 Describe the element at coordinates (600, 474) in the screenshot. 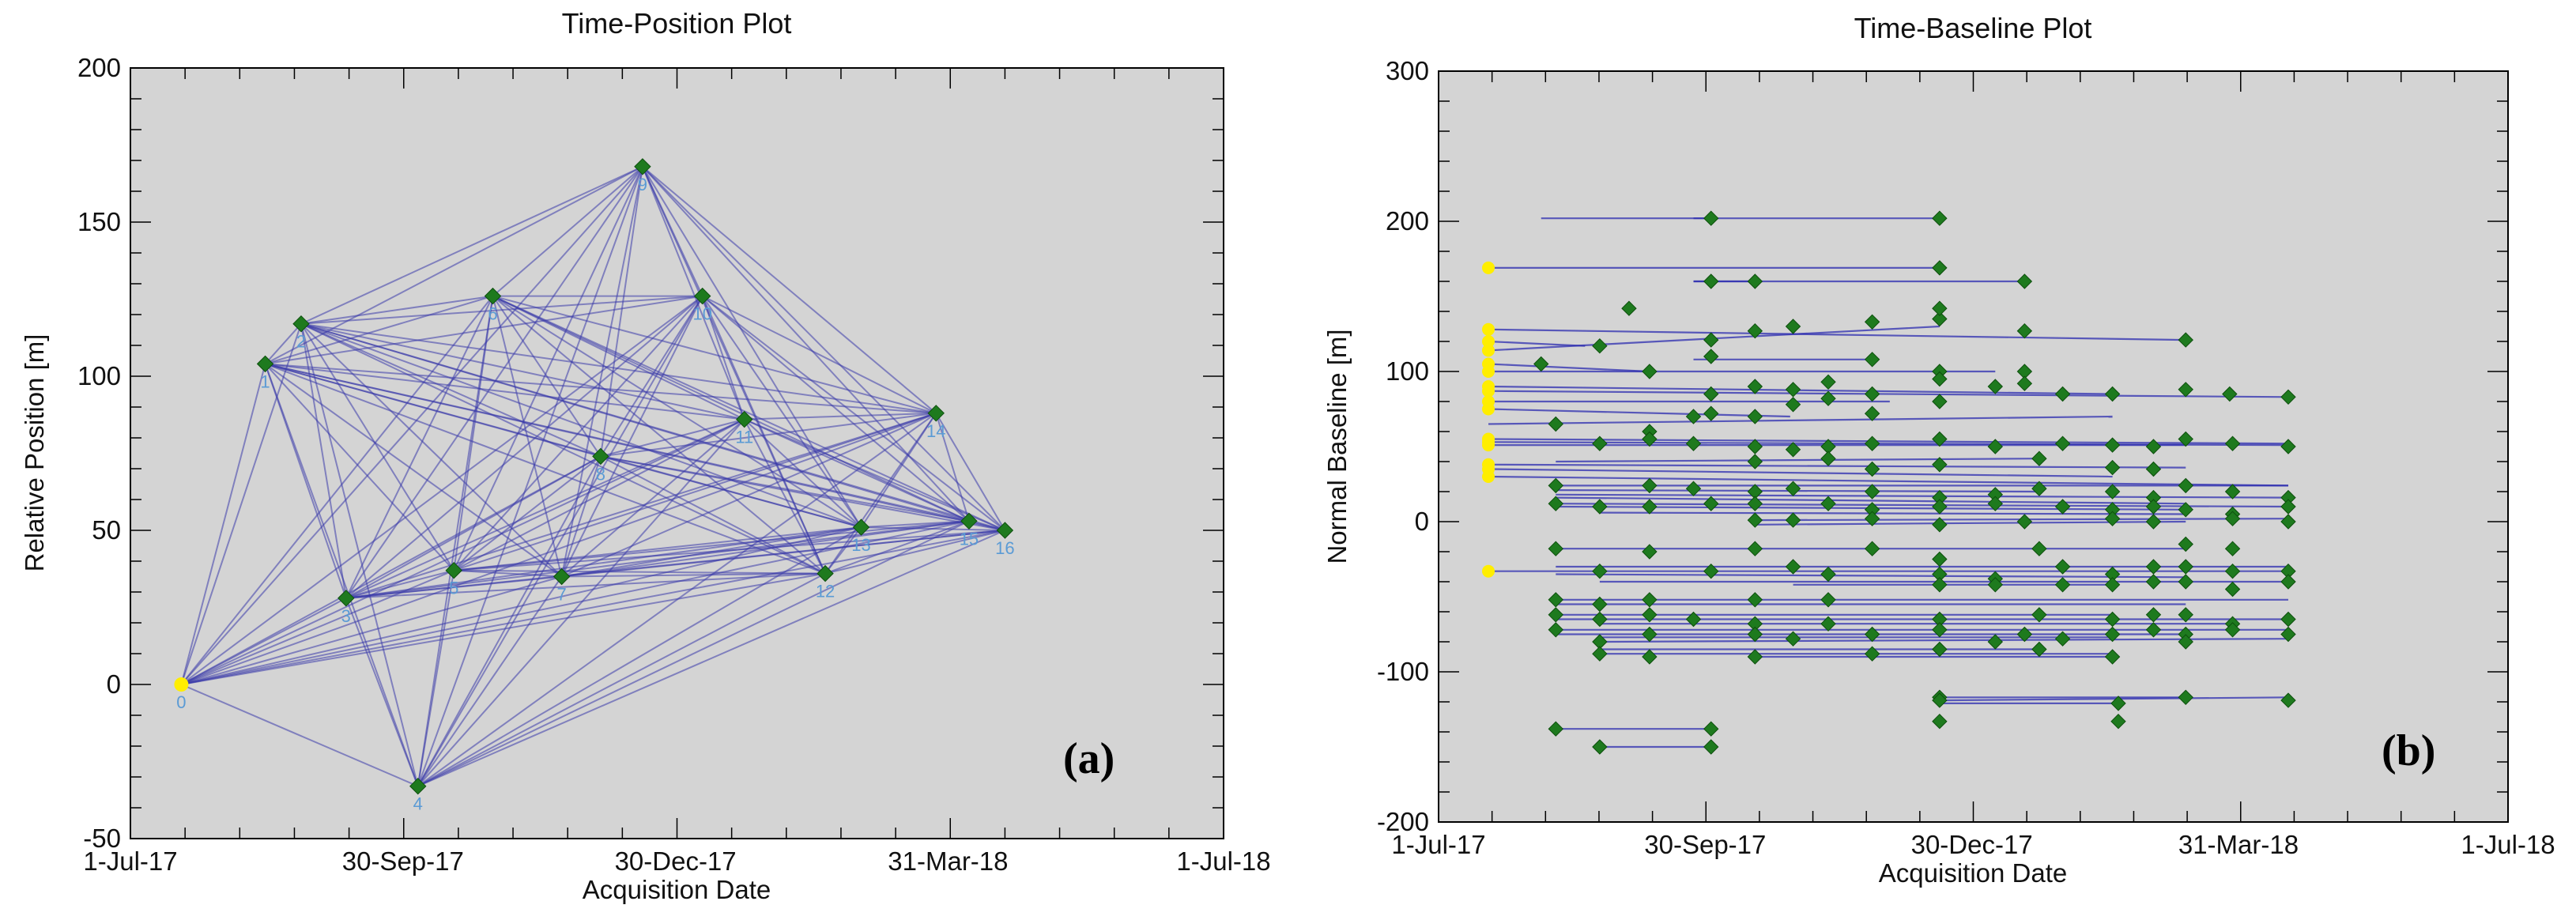

I see `acquisition-index-label: 8` at that location.